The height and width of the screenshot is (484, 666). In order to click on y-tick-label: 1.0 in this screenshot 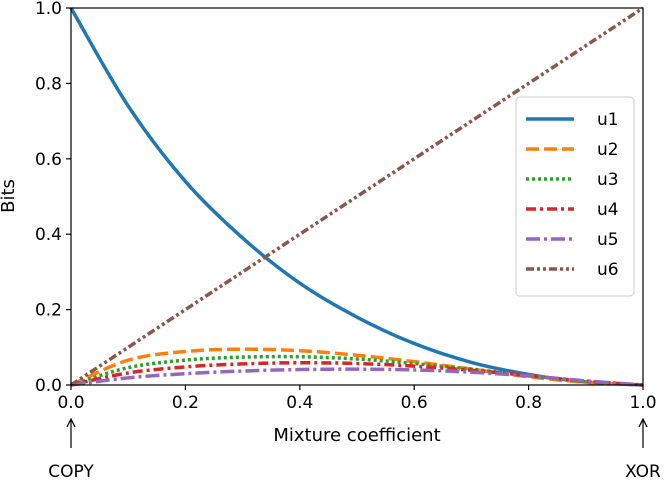, I will do `click(48, 9)`.